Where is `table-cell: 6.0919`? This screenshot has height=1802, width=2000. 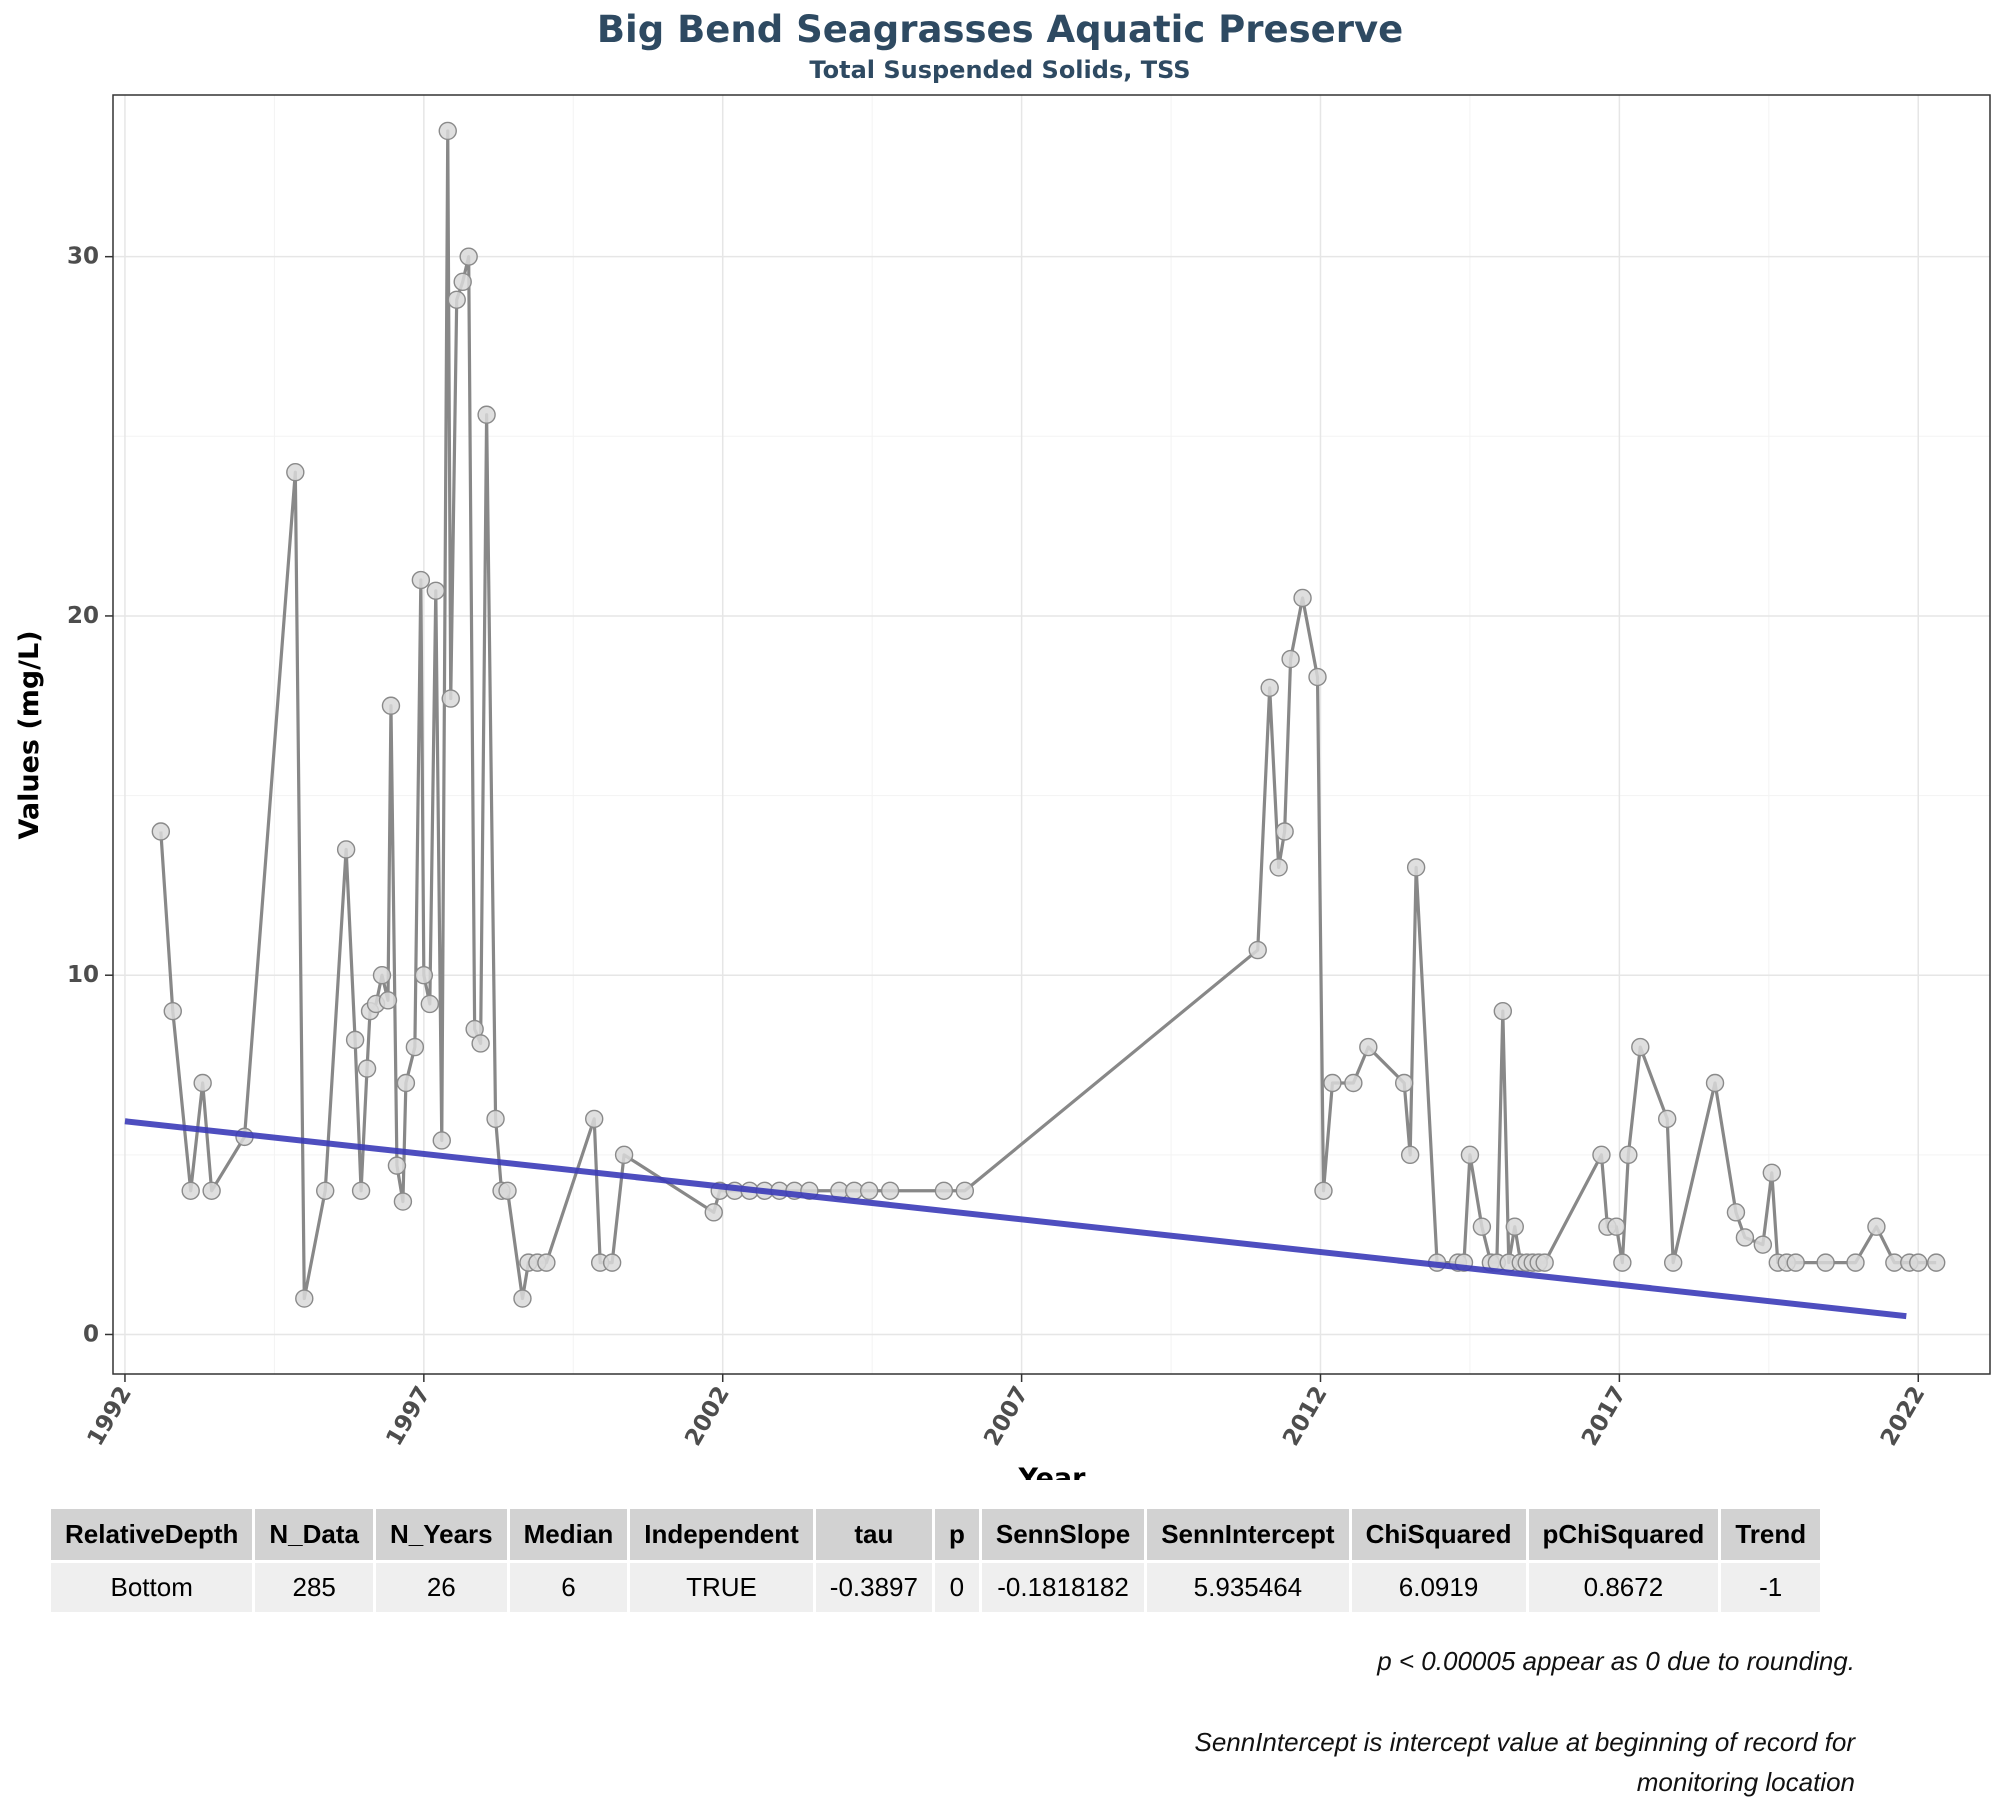
table-cell: 6.0919 is located at coordinates (1439, 1586).